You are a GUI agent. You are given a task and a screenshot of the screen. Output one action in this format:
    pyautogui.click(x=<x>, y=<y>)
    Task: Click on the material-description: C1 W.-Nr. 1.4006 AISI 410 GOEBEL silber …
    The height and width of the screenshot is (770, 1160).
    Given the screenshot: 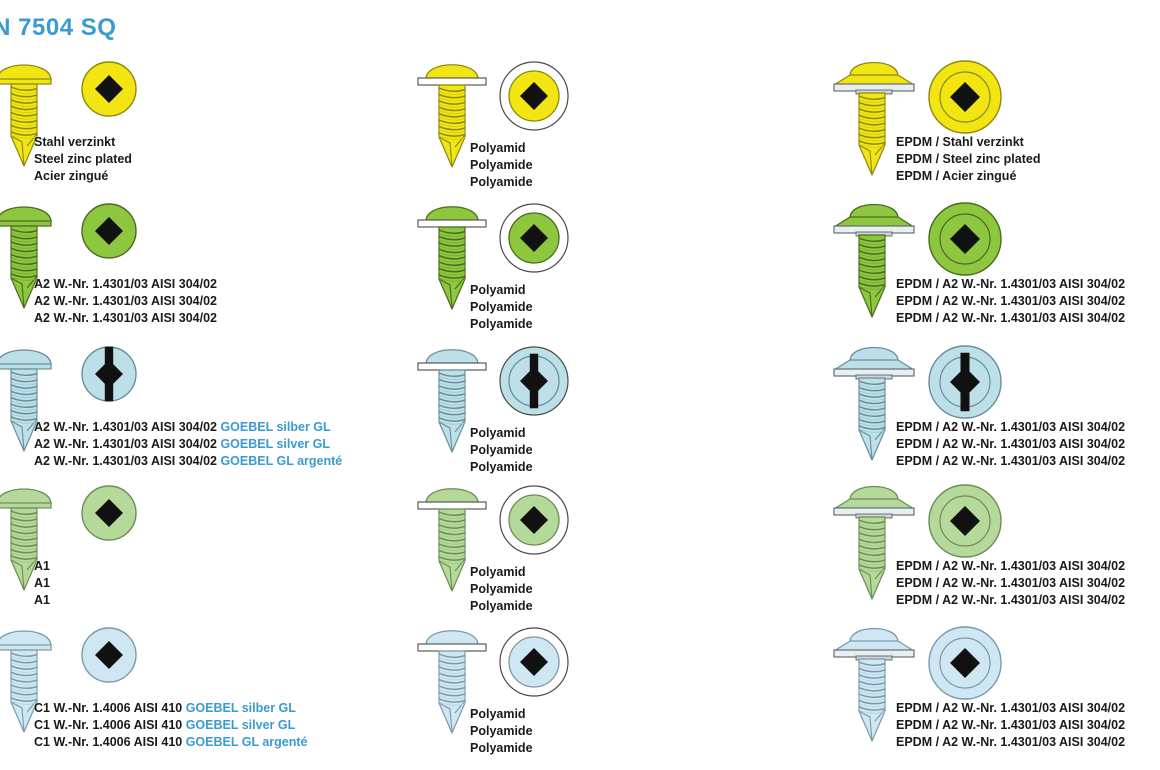 What is the action you would take?
    pyautogui.click(x=171, y=725)
    